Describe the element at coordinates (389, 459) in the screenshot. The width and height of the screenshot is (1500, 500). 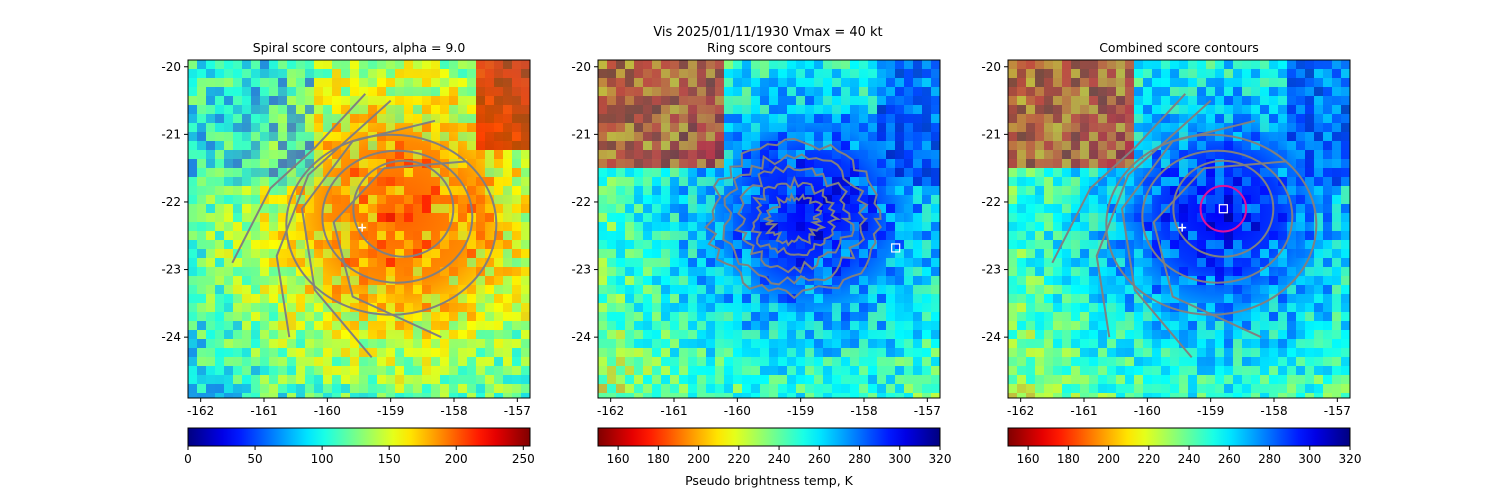
I see `colorbar-tick-label: 150` at that location.